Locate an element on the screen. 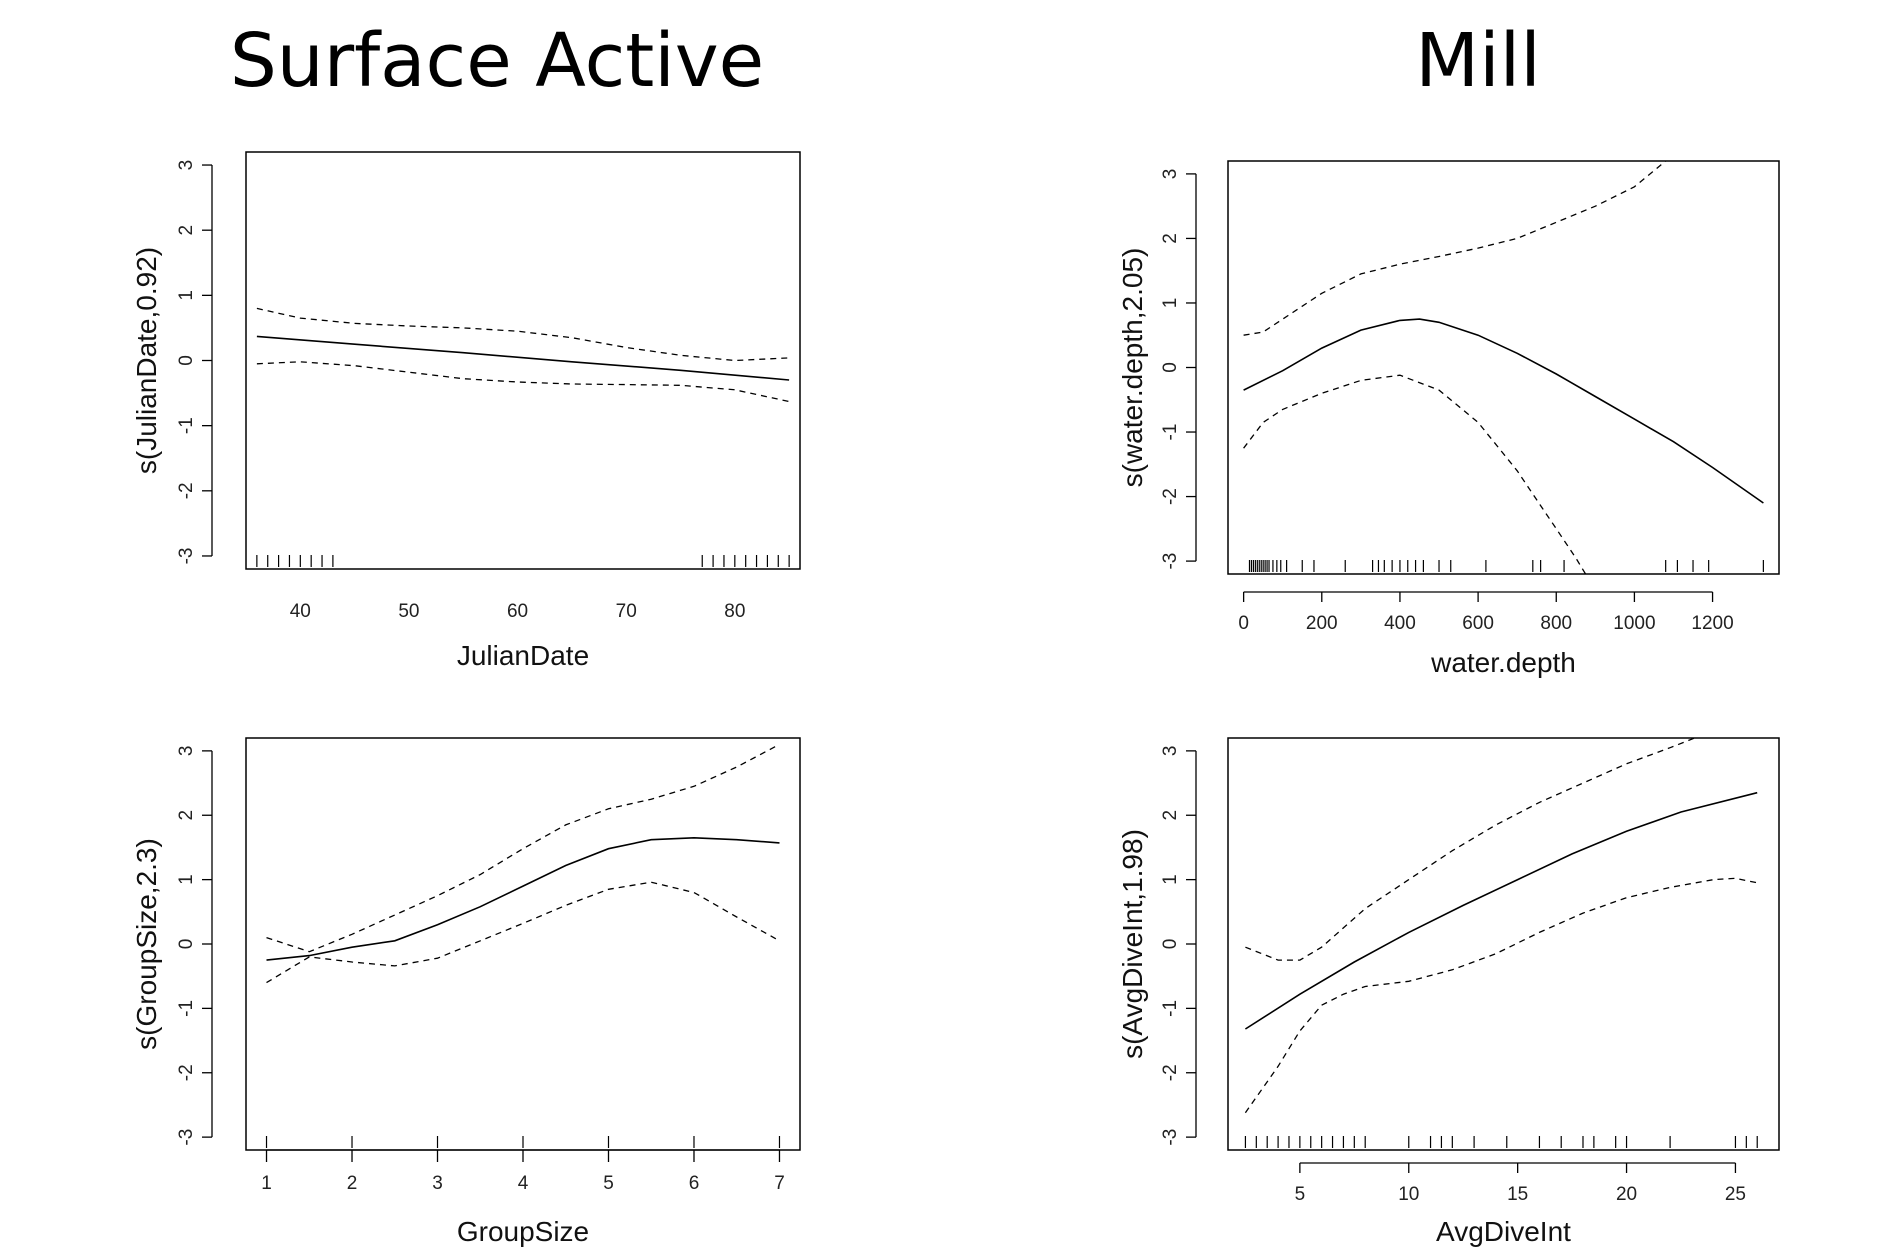 Image resolution: width=1903 pixels, height=1251 pixels. x-tick-label: 1 is located at coordinates (266, 1183).